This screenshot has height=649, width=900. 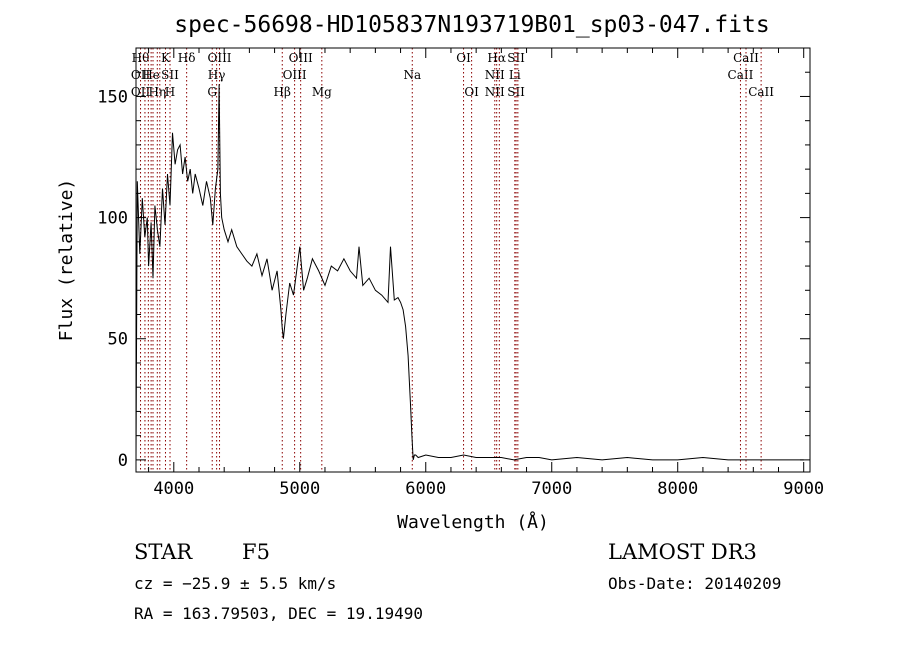 What do you see at coordinates (66, 260) in the screenshot?
I see `y-axis-label: Flux (relative)` at bounding box center [66, 260].